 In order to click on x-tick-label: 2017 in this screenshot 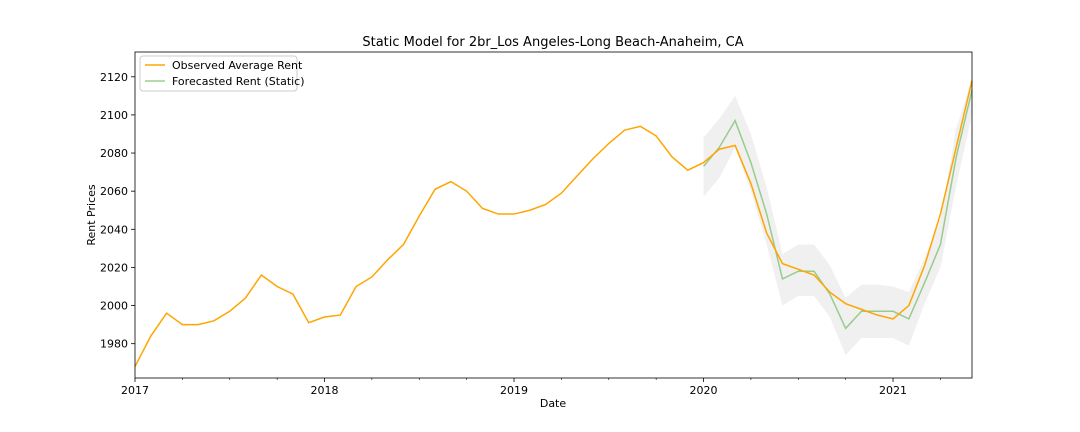, I will do `click(135, 390)`.